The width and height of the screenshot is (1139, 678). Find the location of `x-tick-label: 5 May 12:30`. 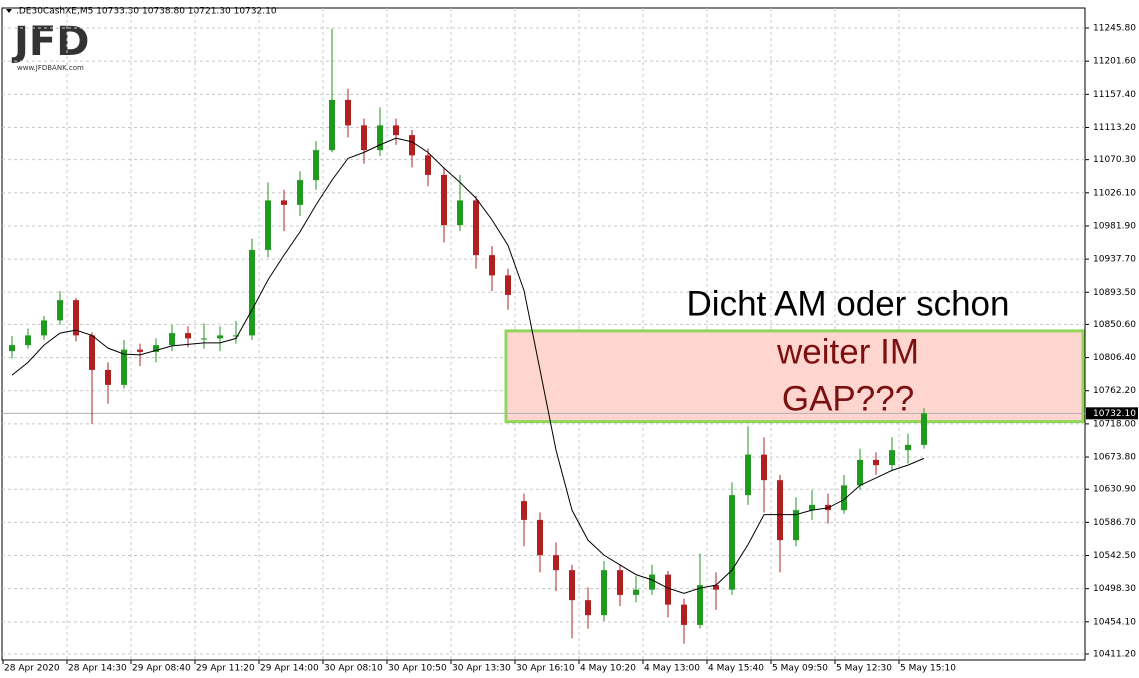

x-tick-label: 5 May 12:30 is located at coordinates (864, 669).